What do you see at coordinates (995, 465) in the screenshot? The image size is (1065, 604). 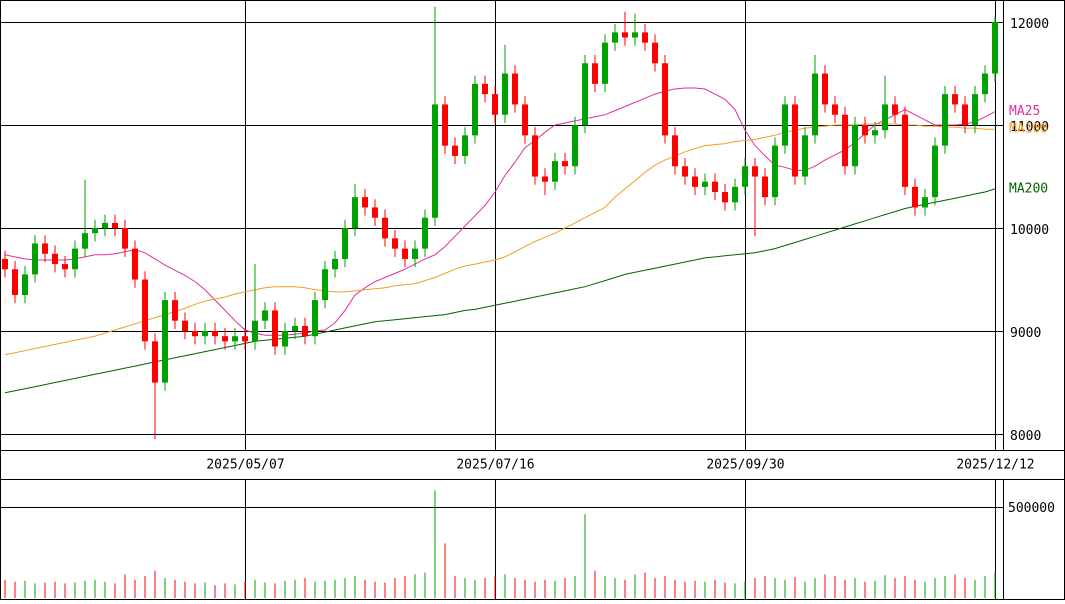 I see `x-tick-label: 2025/12/12` at bounding box center [995, 465].